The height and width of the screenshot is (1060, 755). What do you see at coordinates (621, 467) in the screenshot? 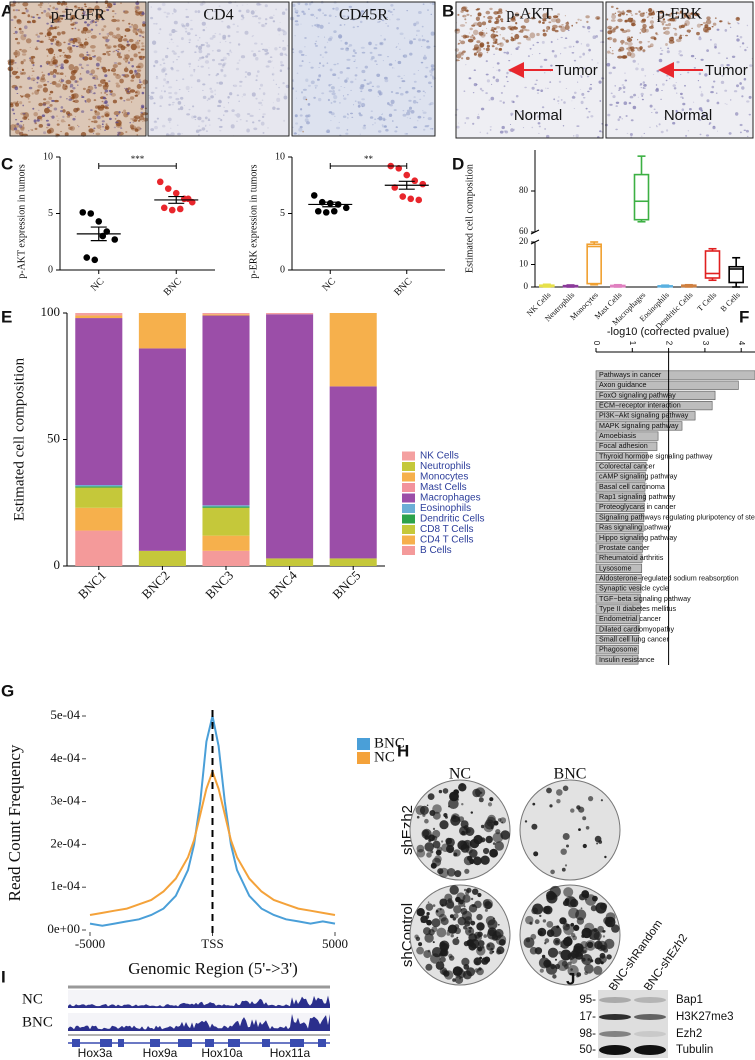
I see `bar` at bounding box center [621, 467].